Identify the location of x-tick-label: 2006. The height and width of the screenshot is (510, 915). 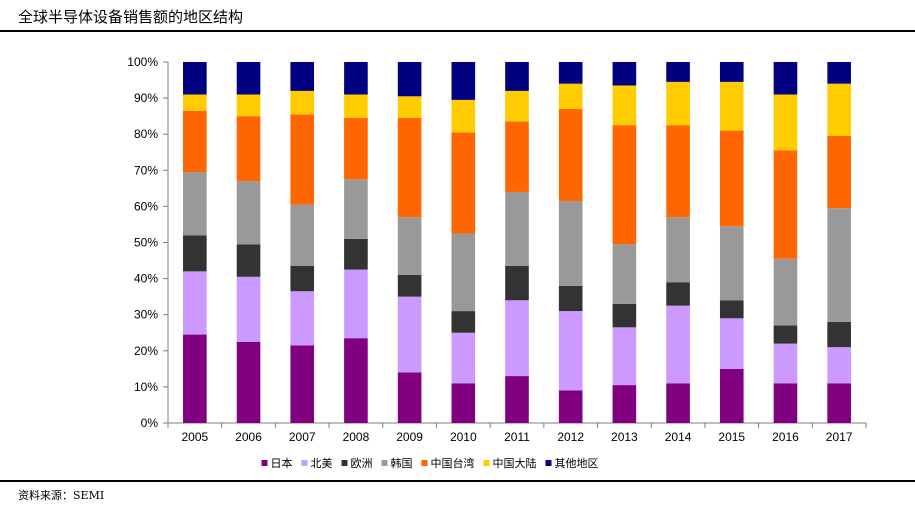
(248, 437).